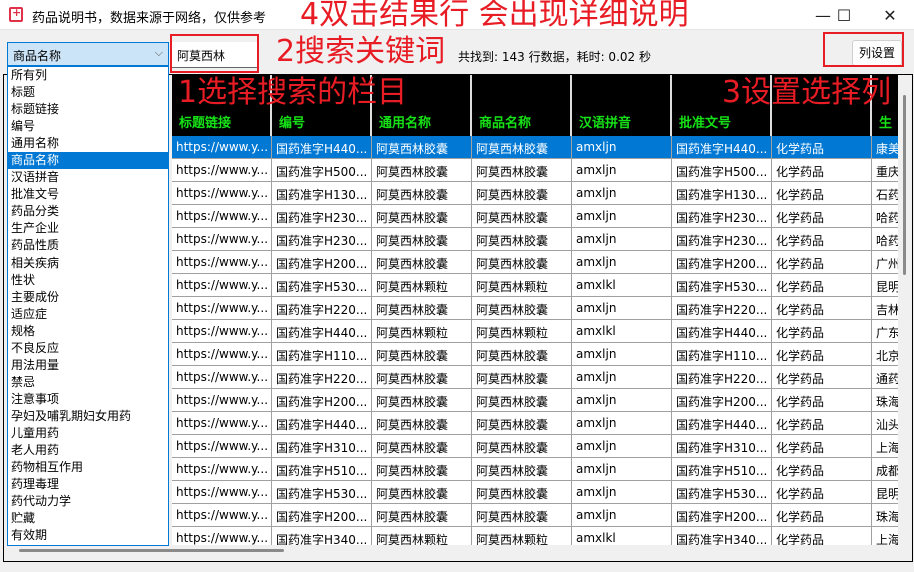  I want to click on dropdown-item: 儿童用药, so click(35, 432).